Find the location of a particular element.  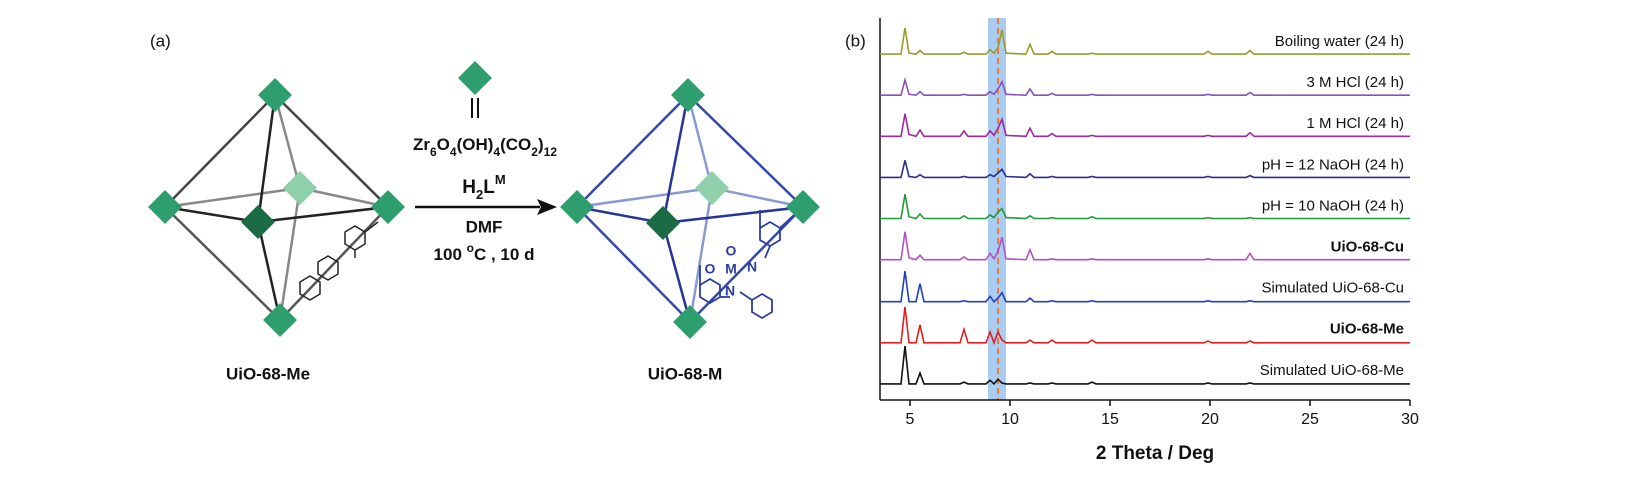

formula-part: Zr is located at coordinates (421, 144).